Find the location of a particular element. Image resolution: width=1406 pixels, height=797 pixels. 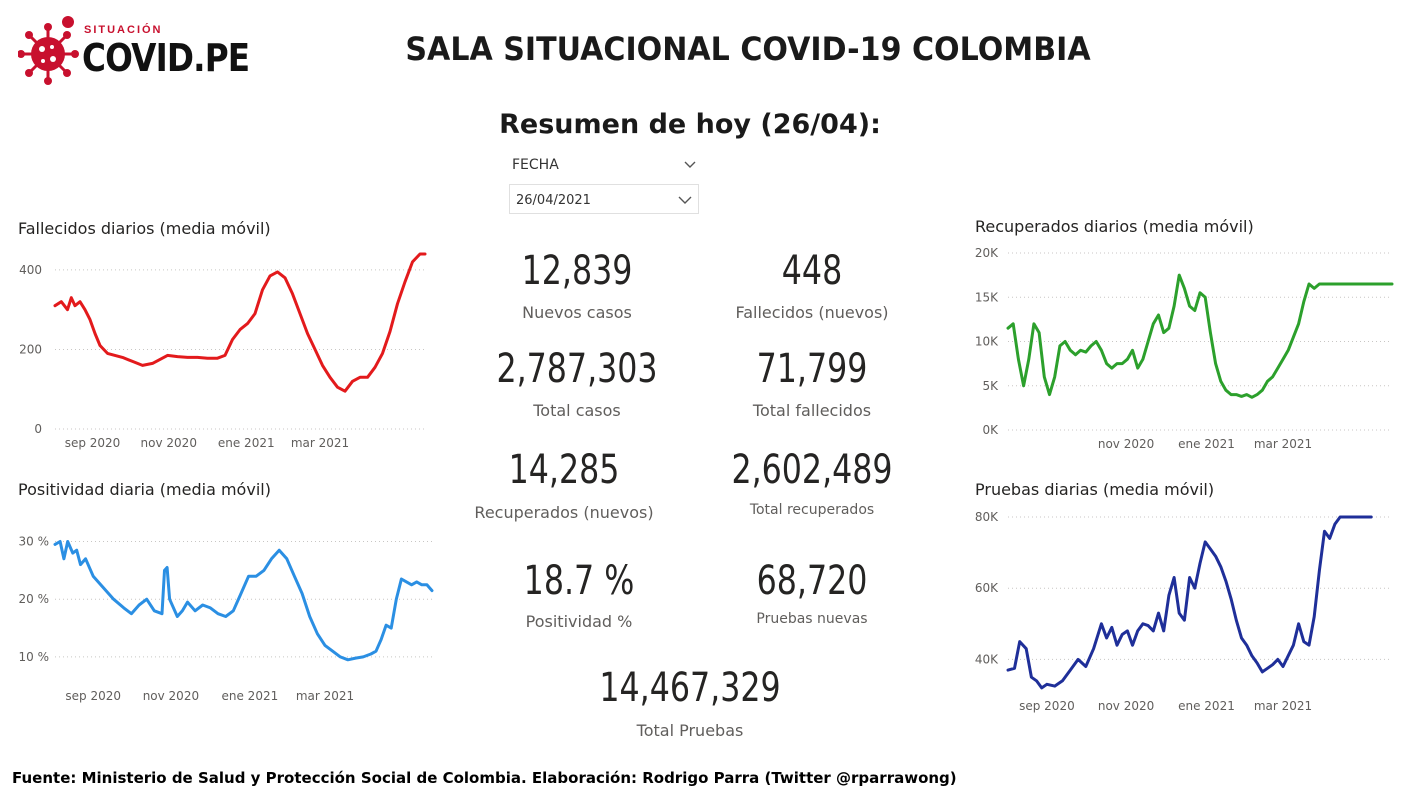

series-line-positividad is located at coordinates (243, 601).